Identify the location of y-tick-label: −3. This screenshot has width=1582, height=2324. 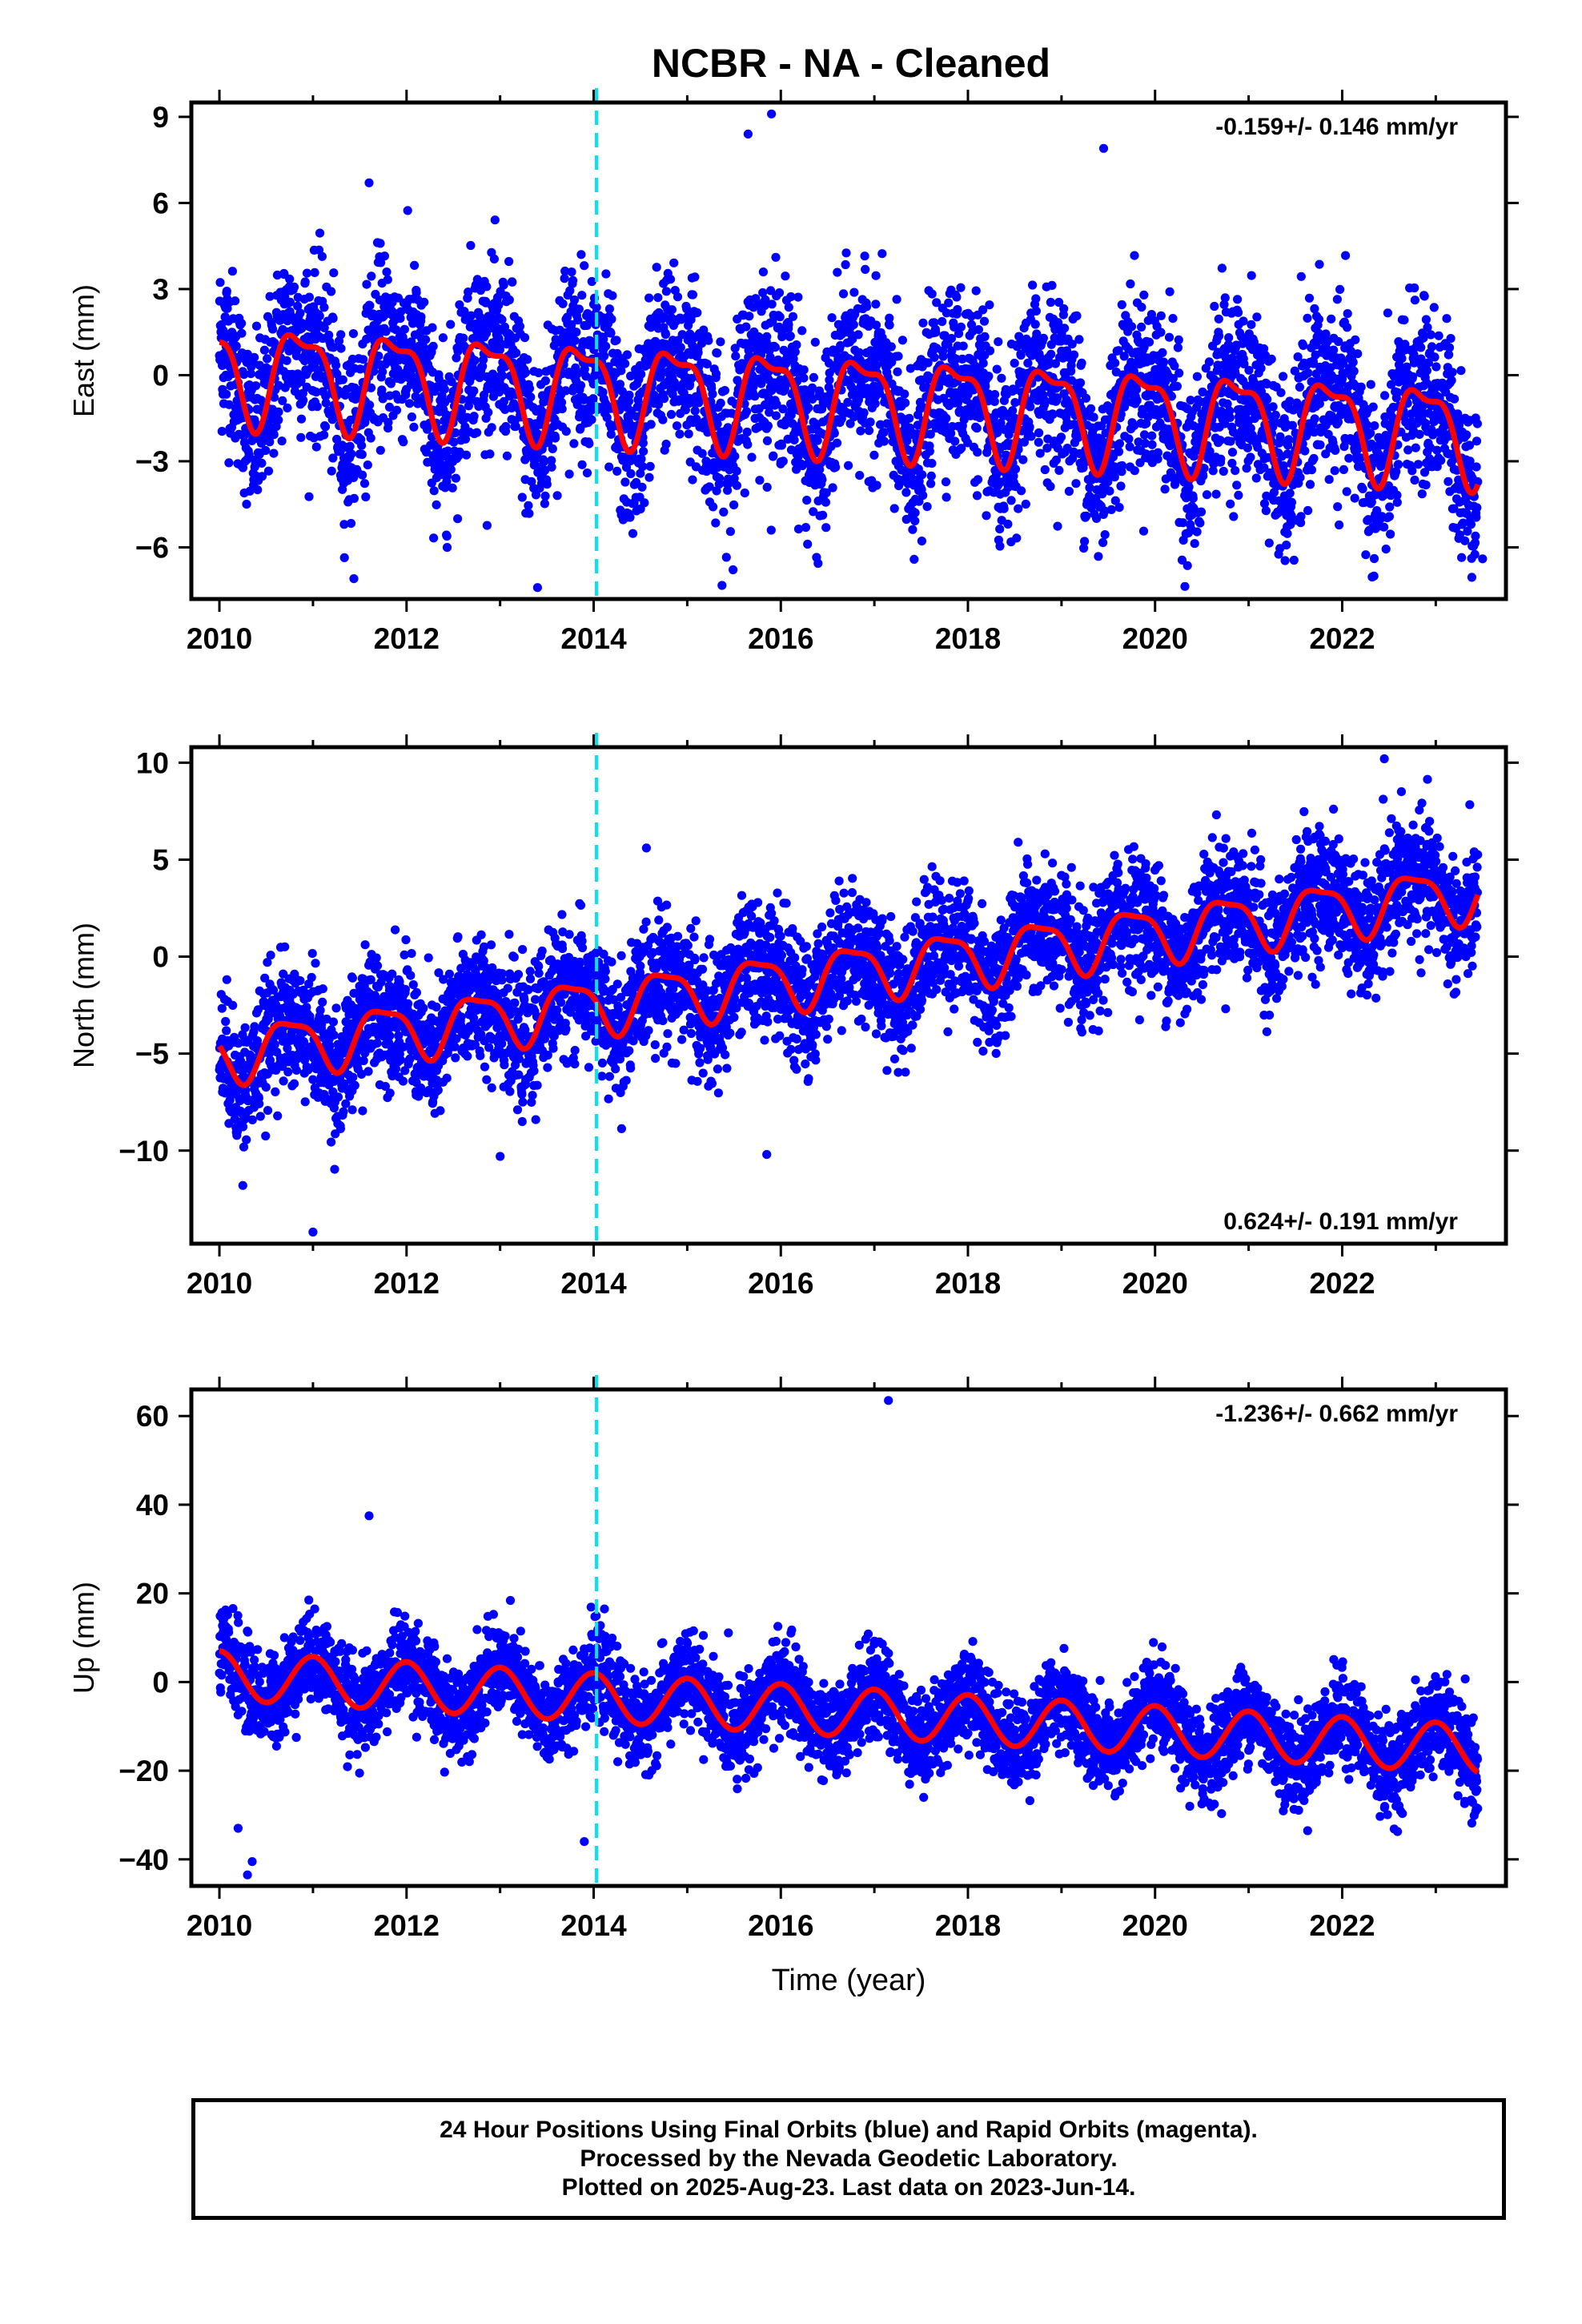
(152, 462).